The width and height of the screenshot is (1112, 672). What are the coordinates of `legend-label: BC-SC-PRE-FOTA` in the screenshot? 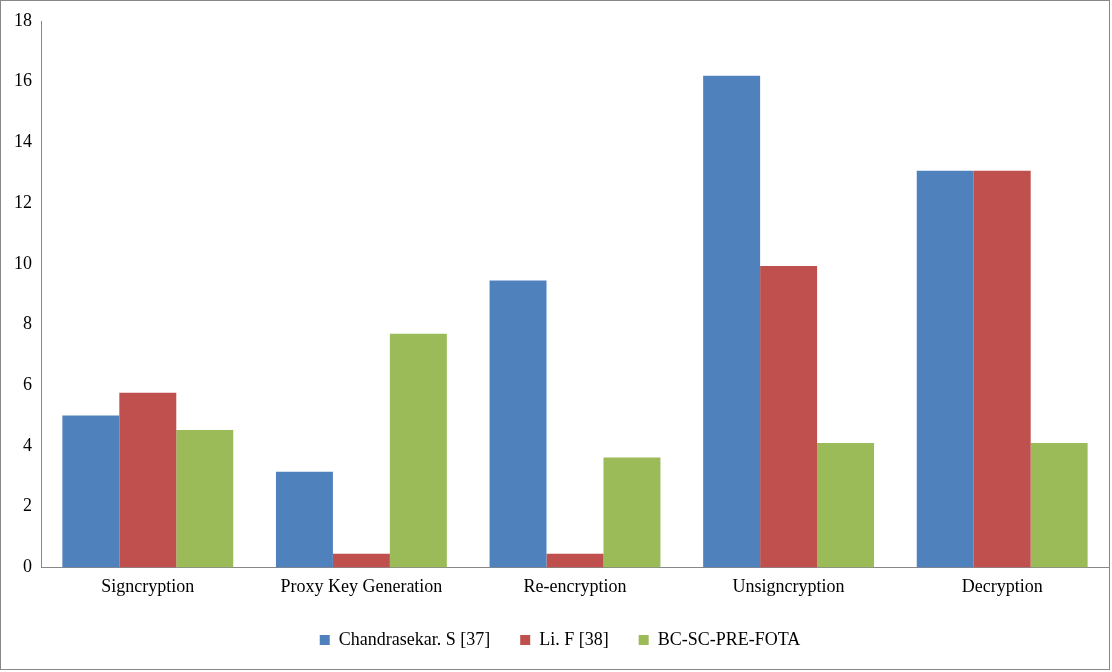 It's located at (729, 638).